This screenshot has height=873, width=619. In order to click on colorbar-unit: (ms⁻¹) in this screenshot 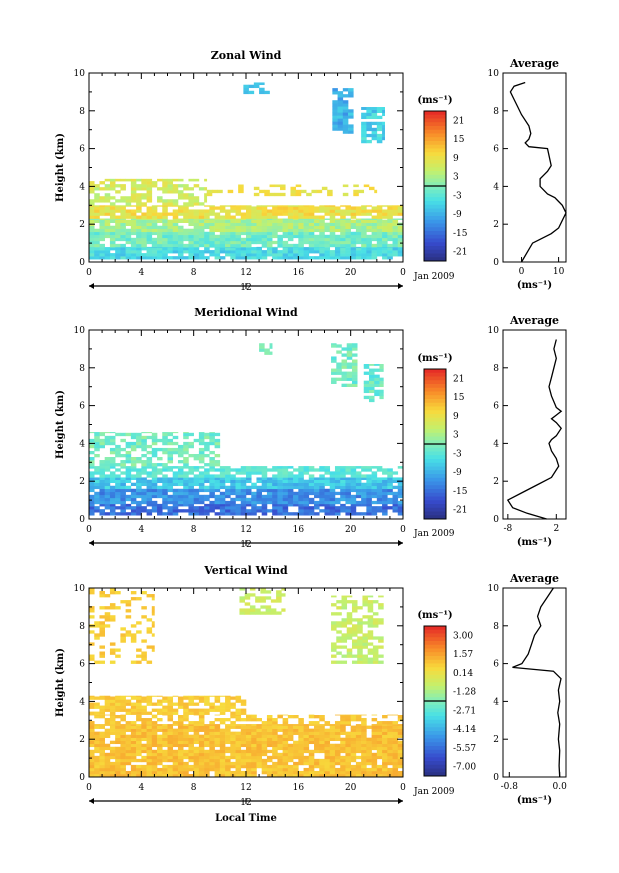, I will do `click(434, 358)`.